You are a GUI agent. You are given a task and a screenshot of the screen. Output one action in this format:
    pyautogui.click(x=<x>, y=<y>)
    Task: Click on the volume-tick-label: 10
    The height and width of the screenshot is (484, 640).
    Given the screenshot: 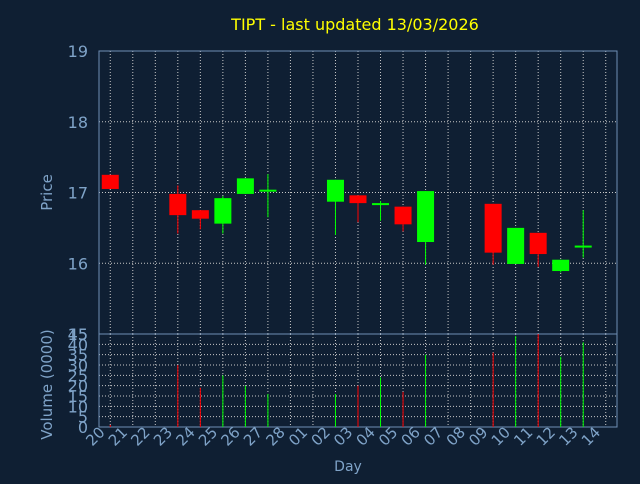 What is the action you would take?
    pyautogui.click(x=78, y=406)
    